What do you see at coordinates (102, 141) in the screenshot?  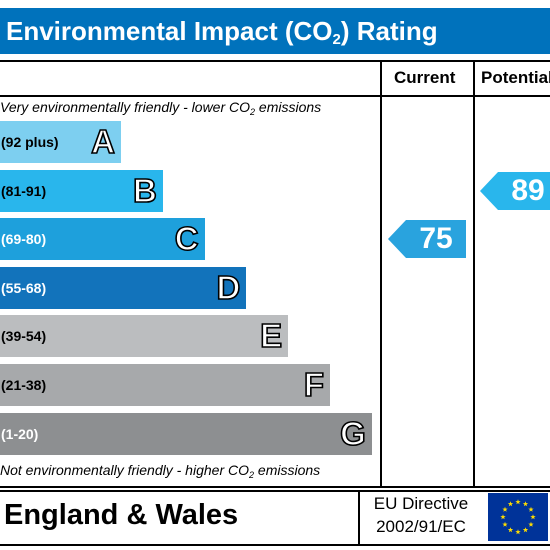 I see `band-letter: A` at bounding box center [102, 141].